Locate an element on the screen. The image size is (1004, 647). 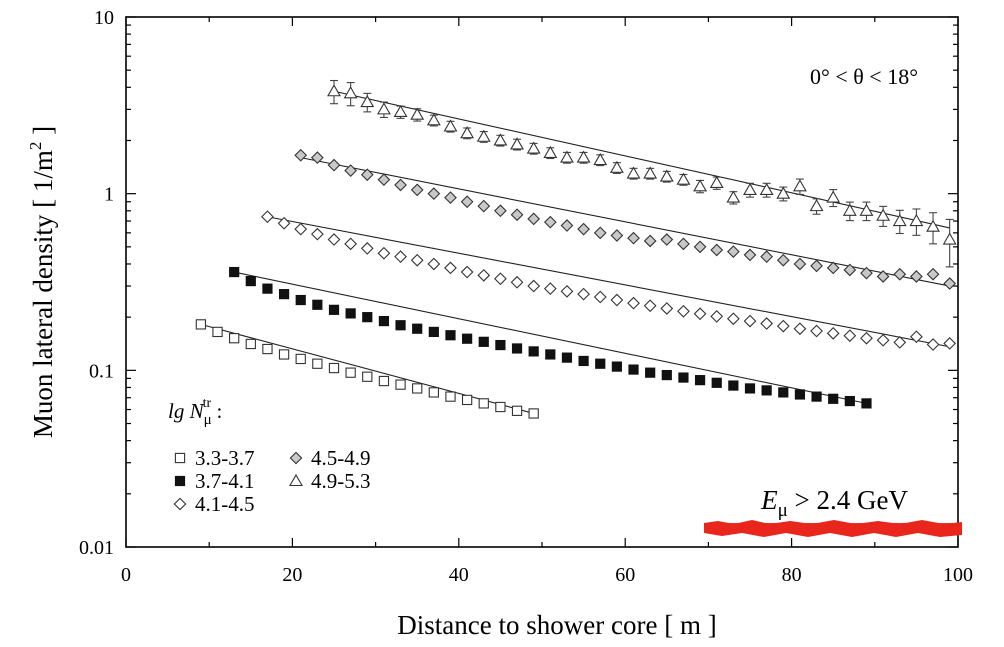
x-tick-label: 80 is located at coordinates (792, 575).